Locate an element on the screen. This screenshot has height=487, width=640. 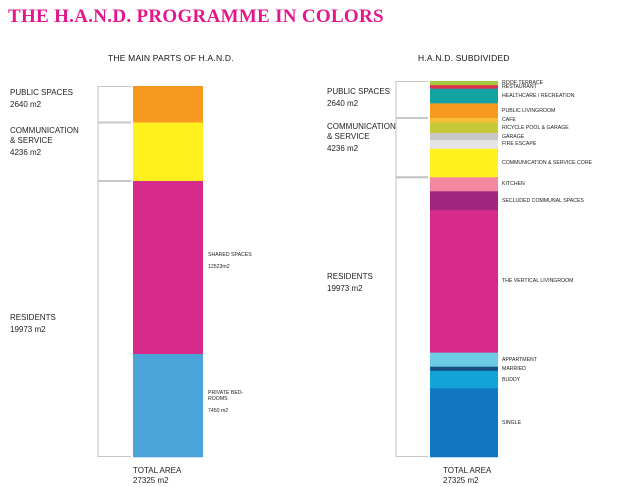
segment-label-line: 7450 m2 is located at coordinates (218, 410).